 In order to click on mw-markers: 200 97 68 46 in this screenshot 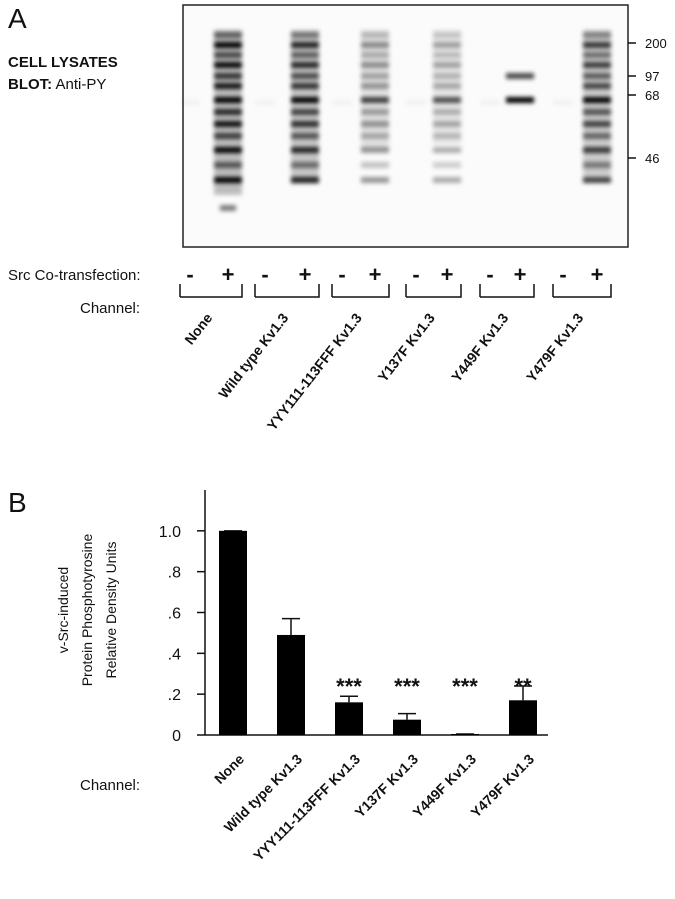, I will do `click(647, 101)`.